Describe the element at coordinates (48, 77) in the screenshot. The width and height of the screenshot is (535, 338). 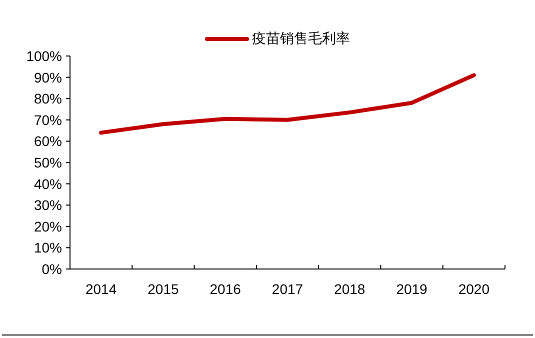
I see `y-tick-label: 90%` at that location.